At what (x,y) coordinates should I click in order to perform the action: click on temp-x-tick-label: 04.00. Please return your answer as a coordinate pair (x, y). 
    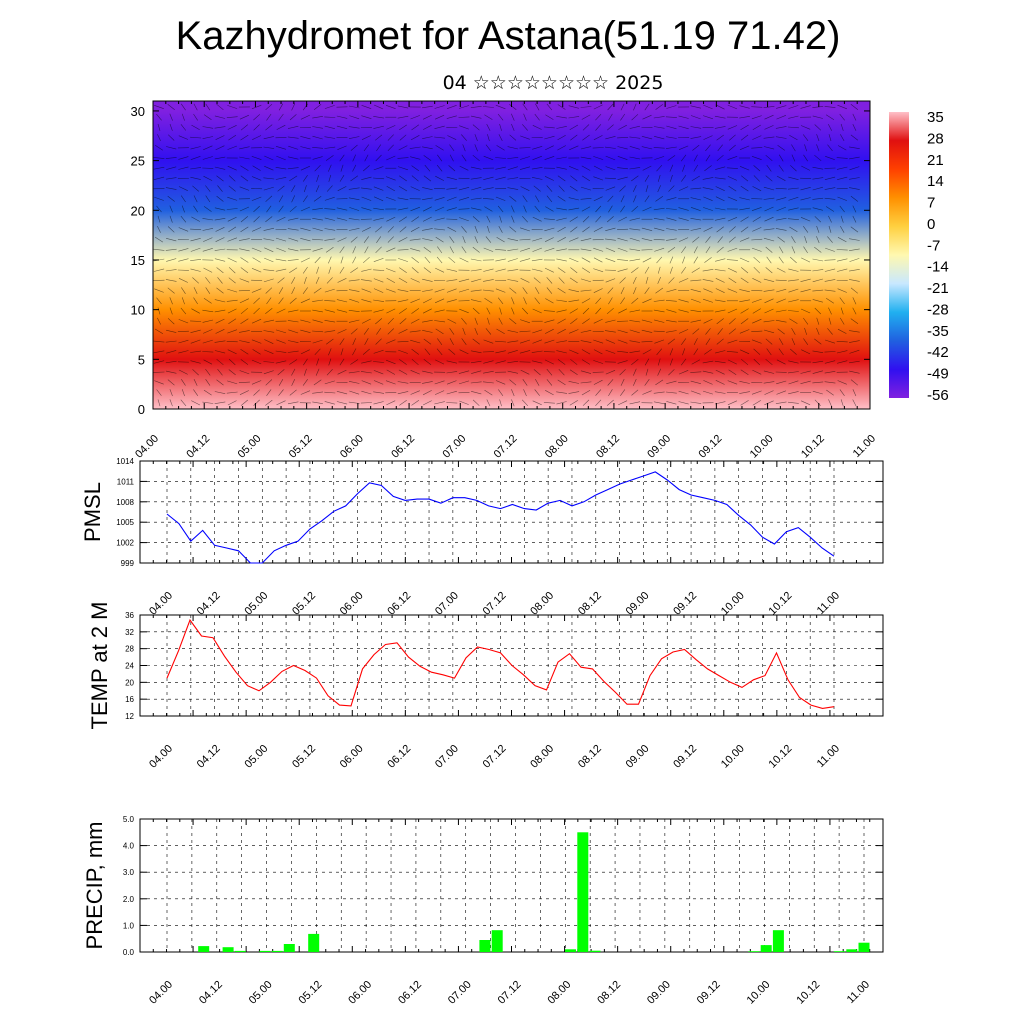
    Looking at the image, I should click on (161, 757).